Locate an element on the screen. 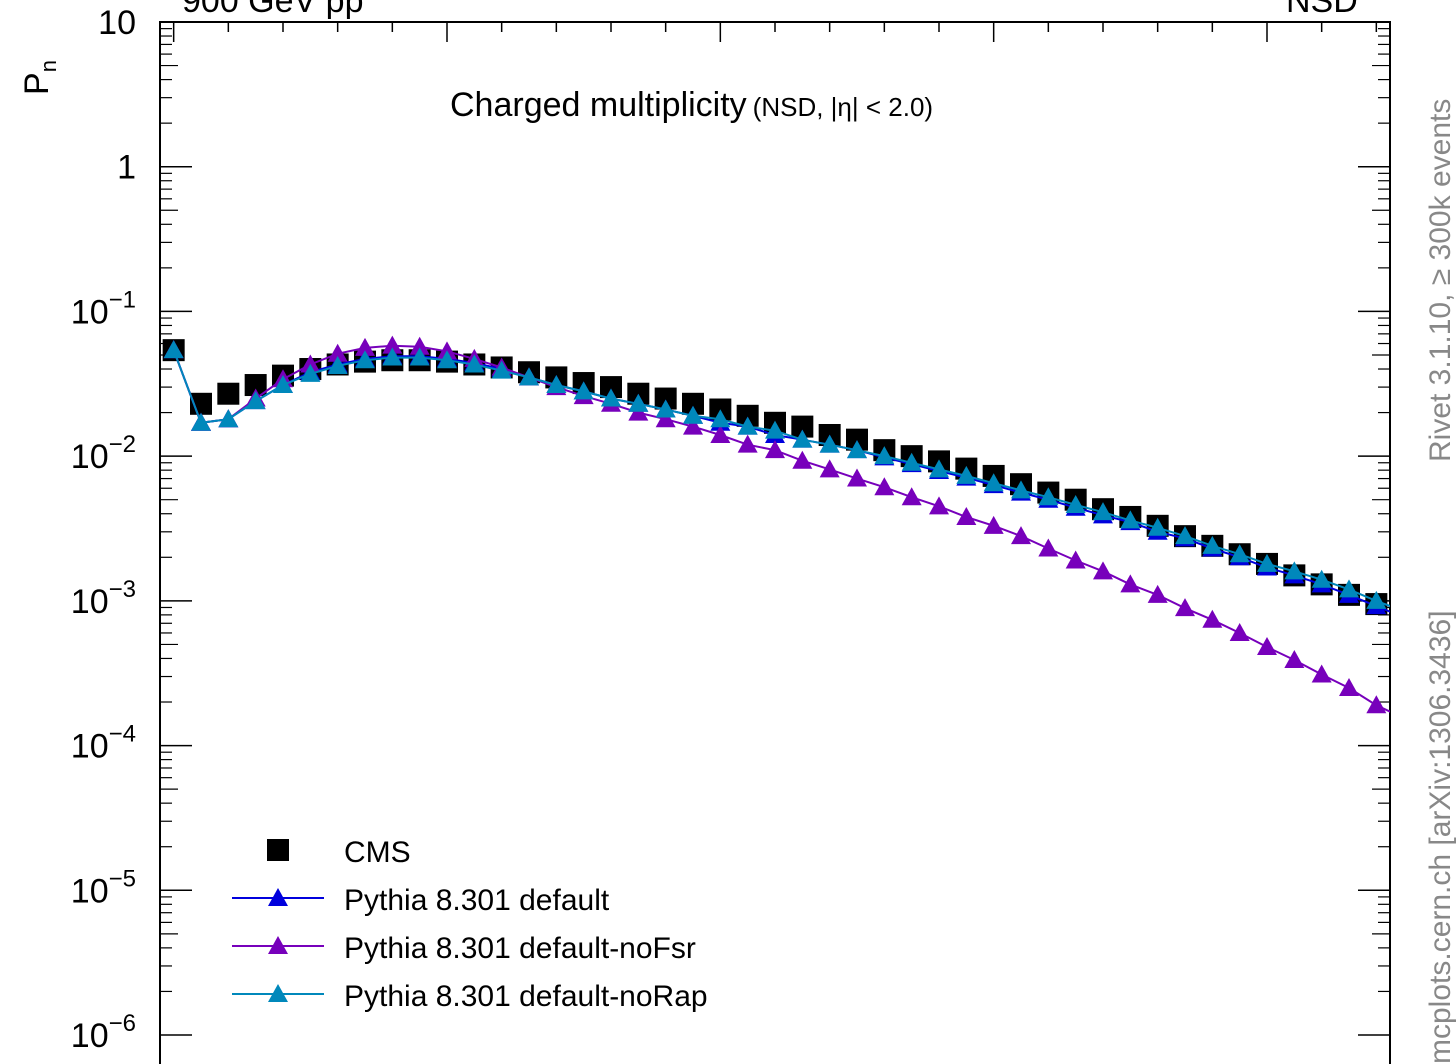 The image size is (1456, 1064). x-ticks is located at coordinates (775, 32).